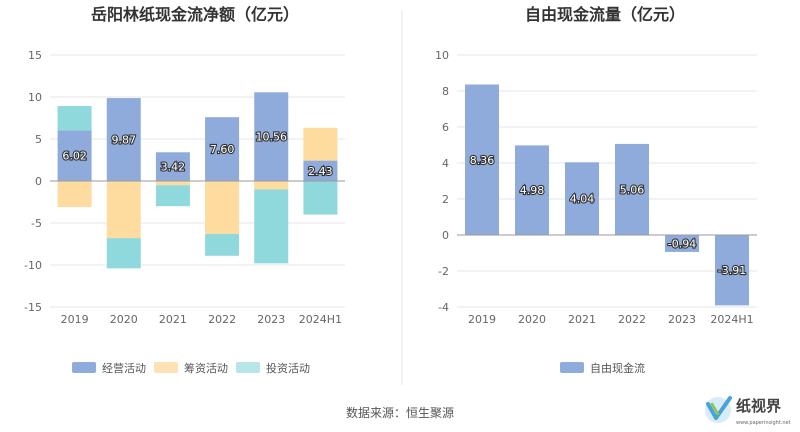  I want to click on y-tick-label: -2, so click(443, 271).